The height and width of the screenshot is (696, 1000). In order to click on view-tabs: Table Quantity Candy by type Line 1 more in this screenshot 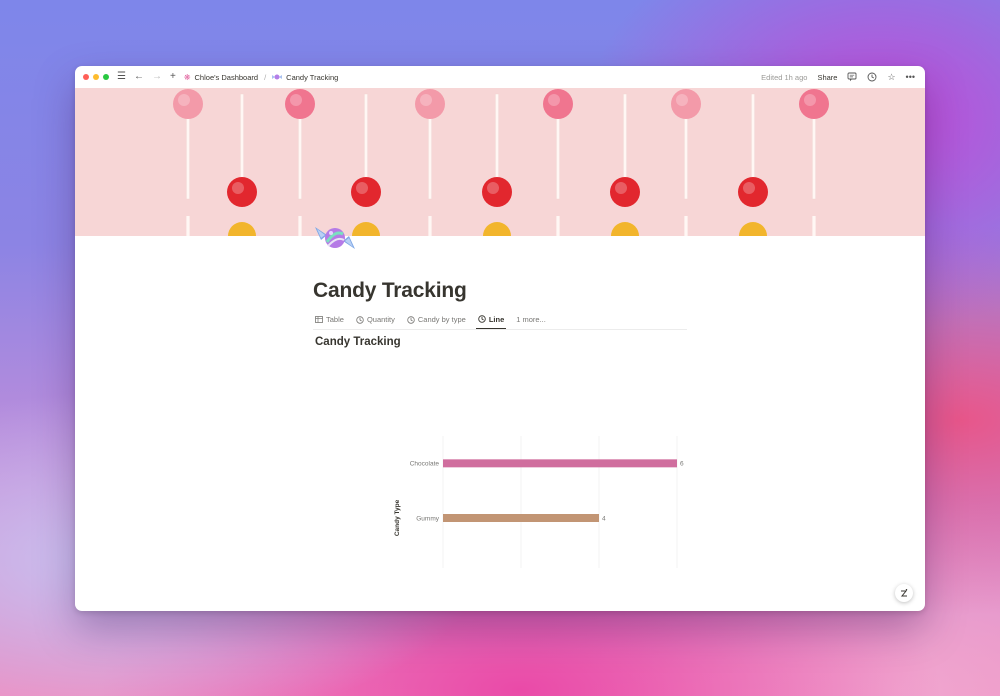, I will do `click(500, 320)`.